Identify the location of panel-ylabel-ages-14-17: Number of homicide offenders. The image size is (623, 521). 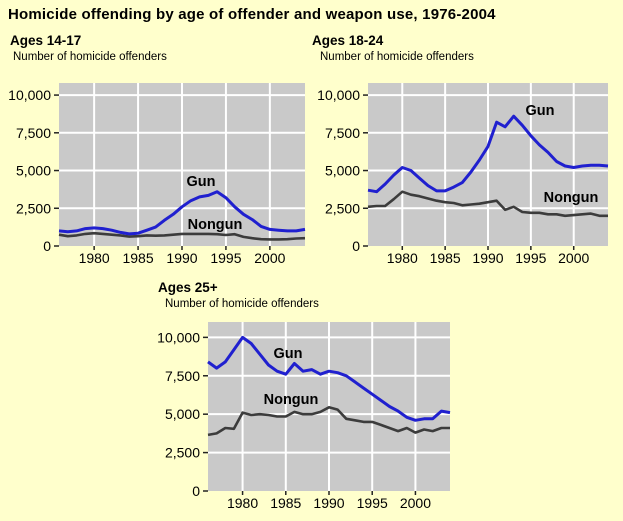
(90, 57).